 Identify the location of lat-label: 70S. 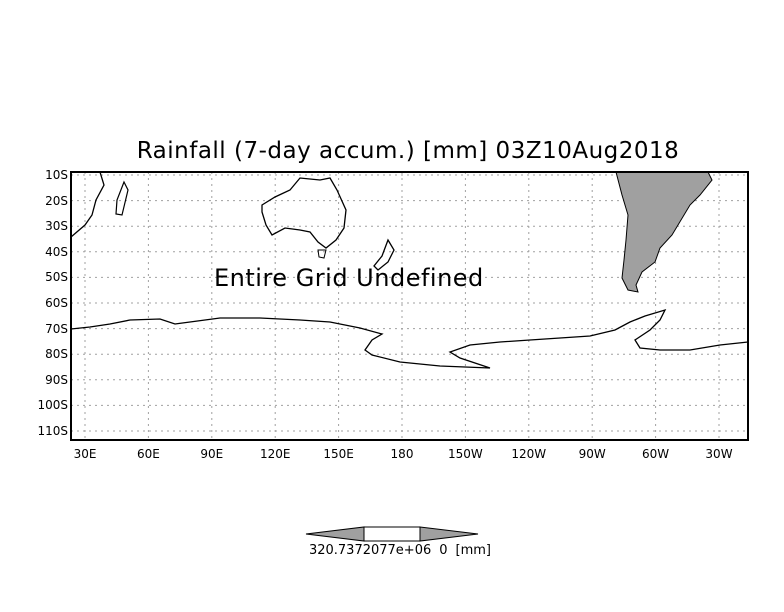
(56, 328).